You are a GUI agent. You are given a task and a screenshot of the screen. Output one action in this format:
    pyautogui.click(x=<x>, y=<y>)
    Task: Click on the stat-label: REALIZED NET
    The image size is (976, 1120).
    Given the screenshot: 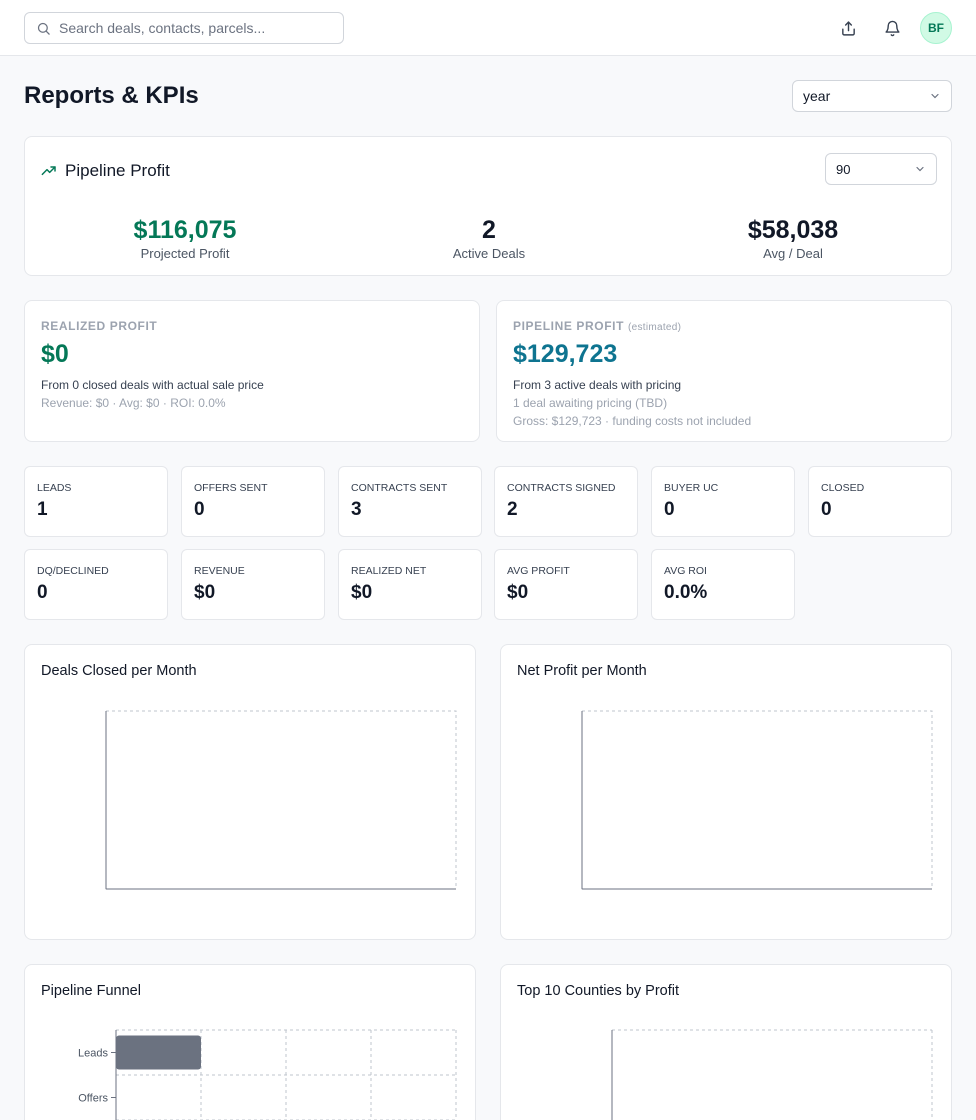 What is the action you would take?
    pyautogui.click(x=389, y=571)
    